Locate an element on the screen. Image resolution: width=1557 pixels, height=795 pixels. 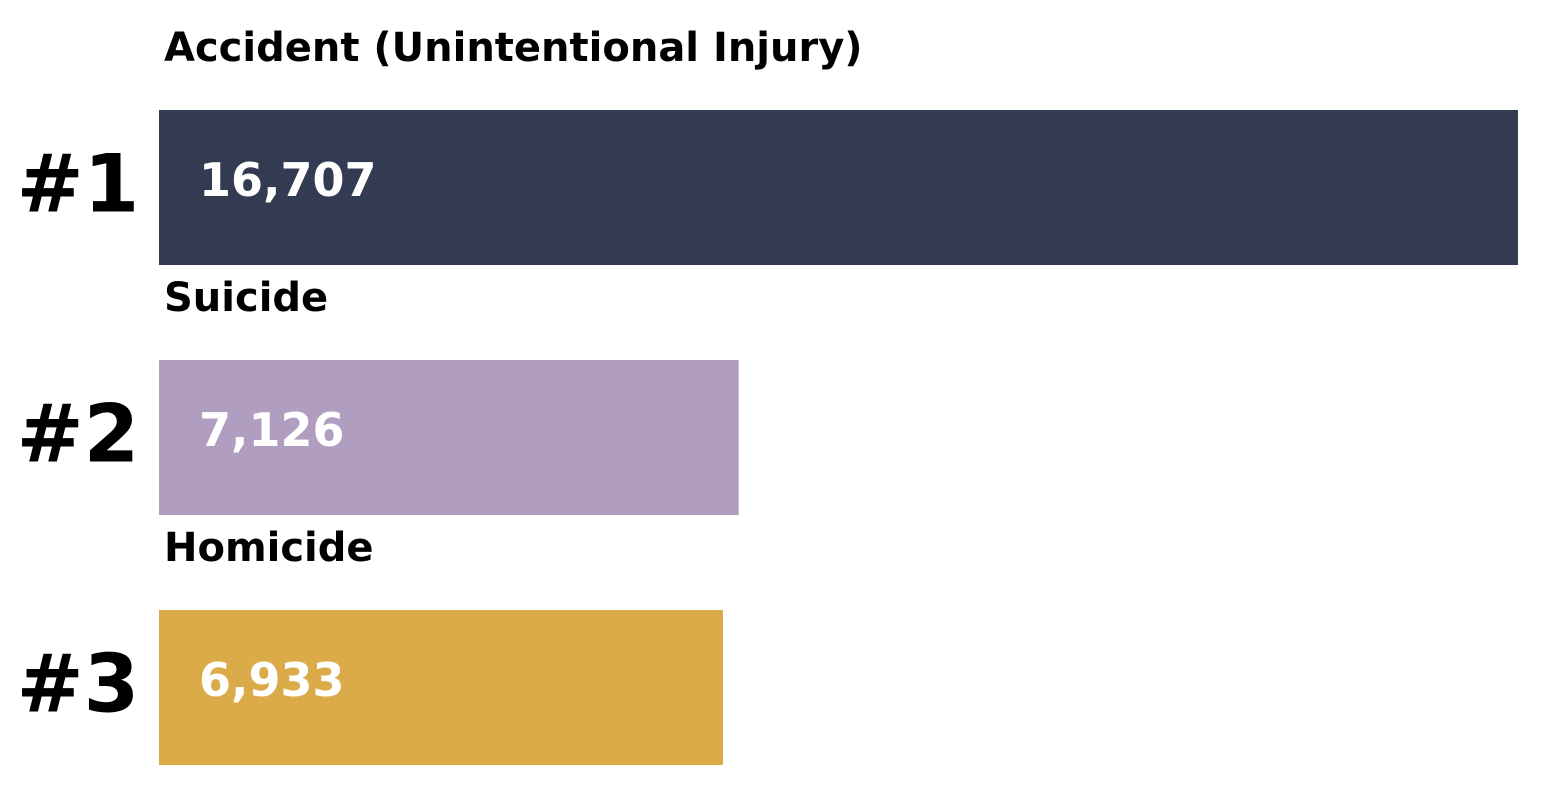
category-label: Suicide is located at coordinates (246, 298).